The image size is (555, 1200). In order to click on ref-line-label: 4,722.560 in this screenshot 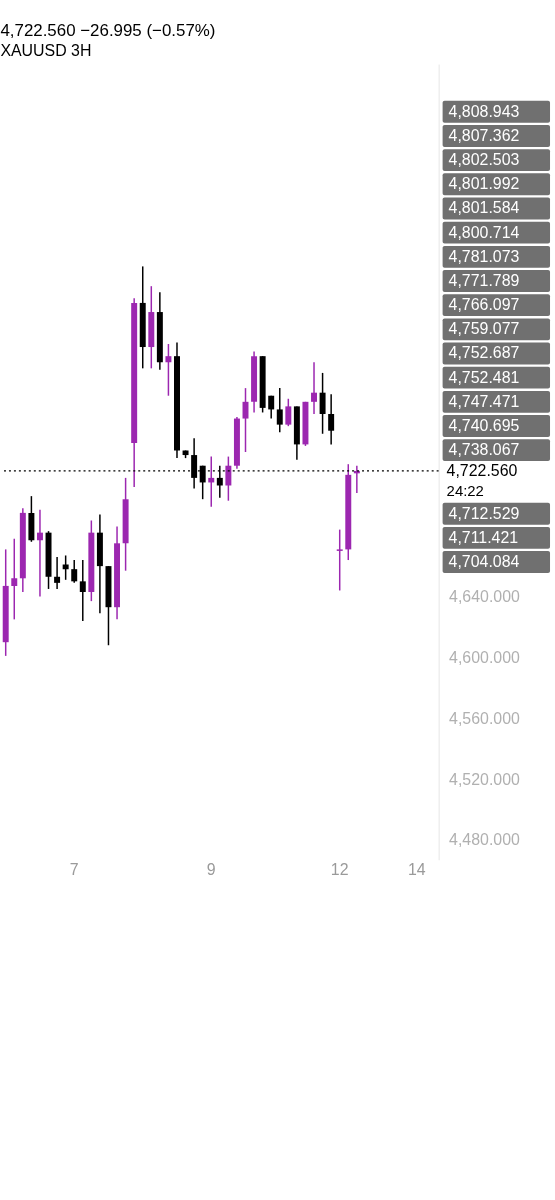, I will do `click(482, 470)`.